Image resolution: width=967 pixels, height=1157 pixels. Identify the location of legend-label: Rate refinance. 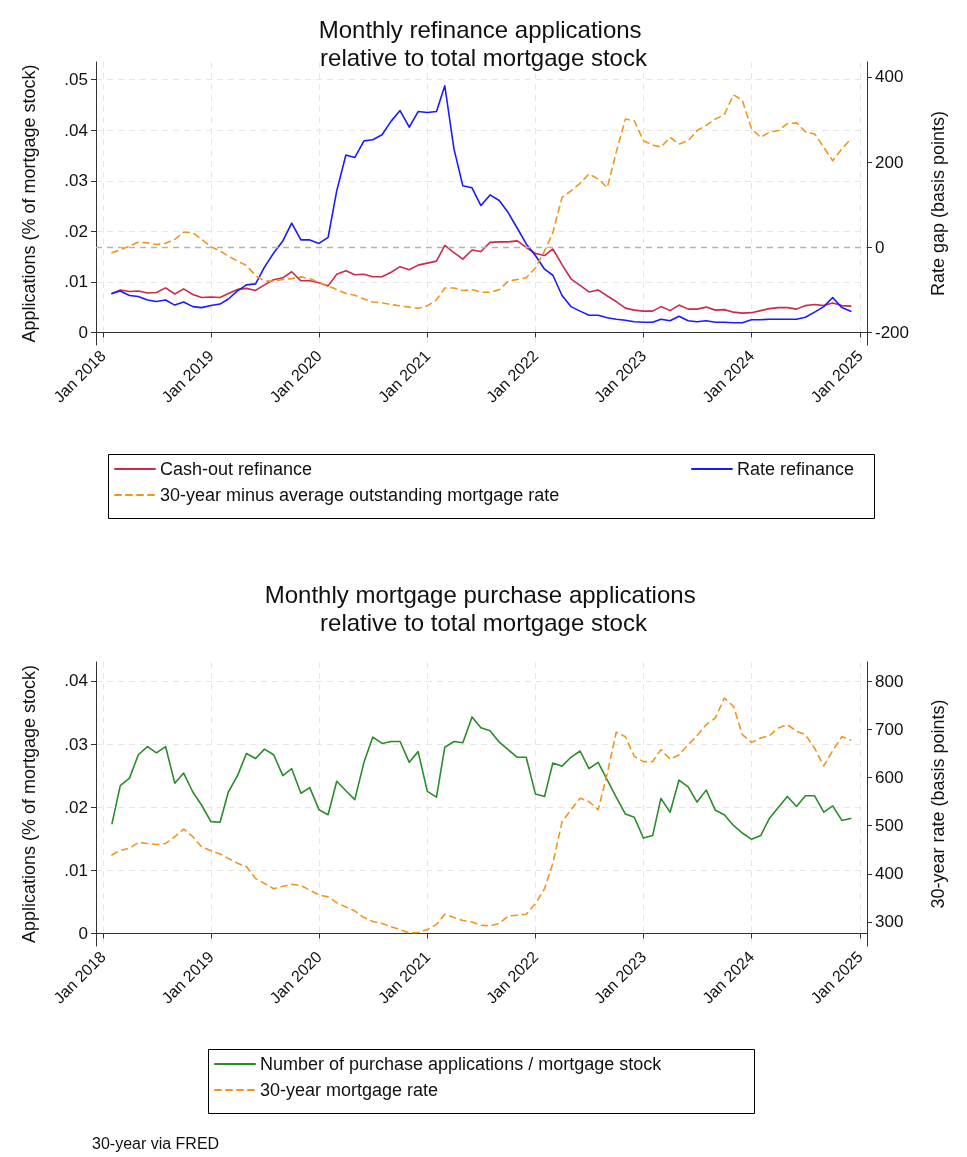
(795, 469).